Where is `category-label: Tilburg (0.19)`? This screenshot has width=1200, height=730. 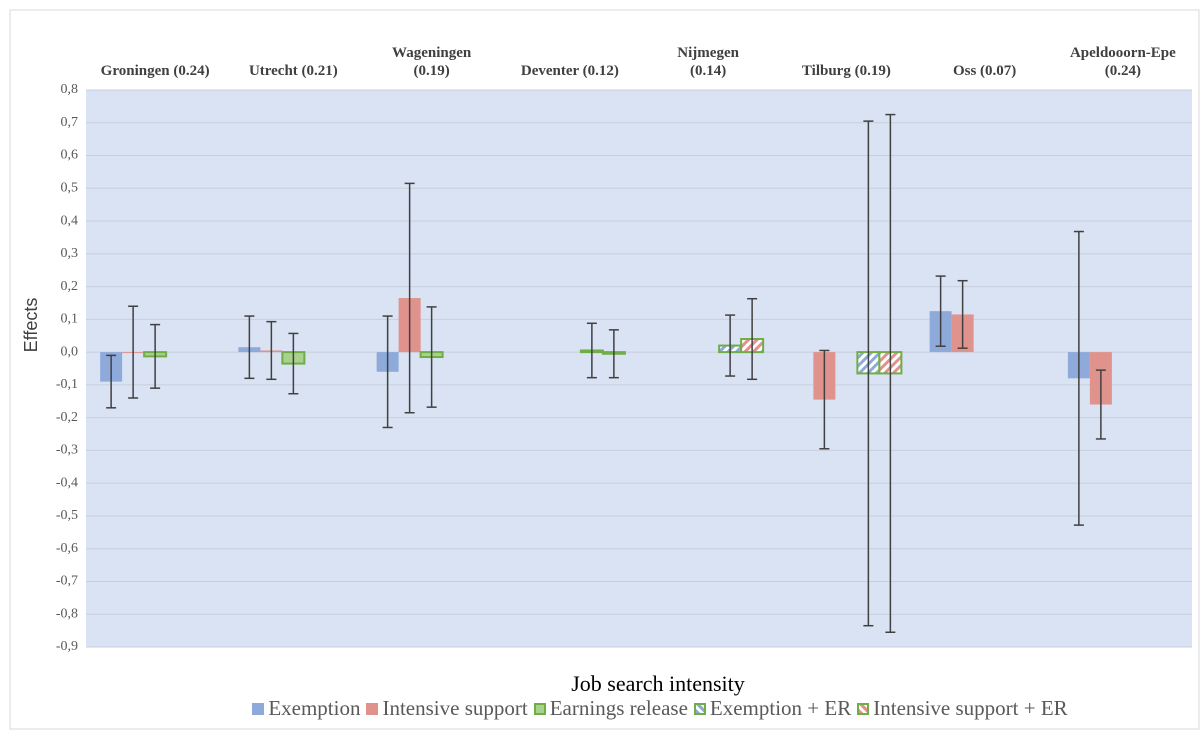 category-label: Tilburg (0.19) is located at coordinates (846, 71).